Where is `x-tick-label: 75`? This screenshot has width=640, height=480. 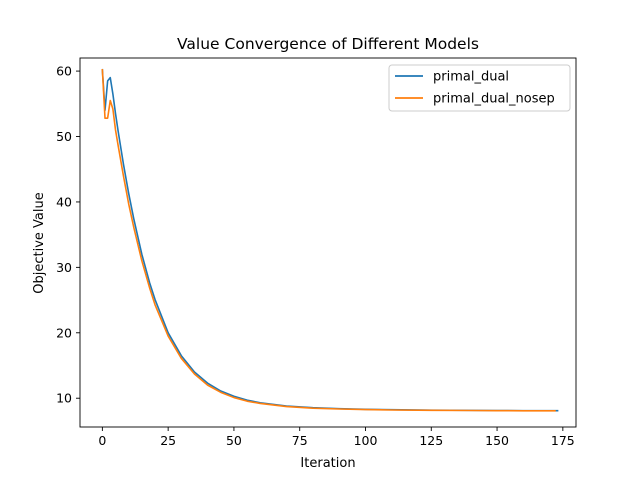
x-tick-label: 75 is located at coordinates (300, 440).